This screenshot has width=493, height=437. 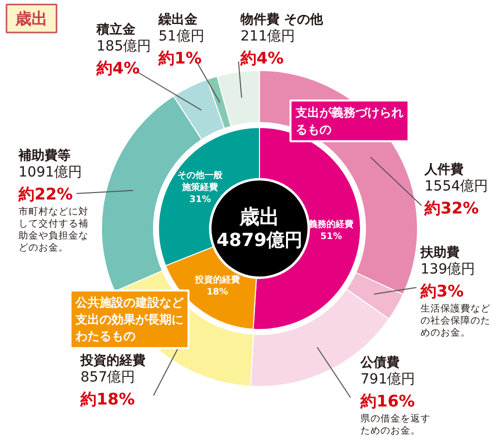 I want to click on text: 市町村などに対して交付する補助金や負担金などのお金。, so click(x=53, y=230).